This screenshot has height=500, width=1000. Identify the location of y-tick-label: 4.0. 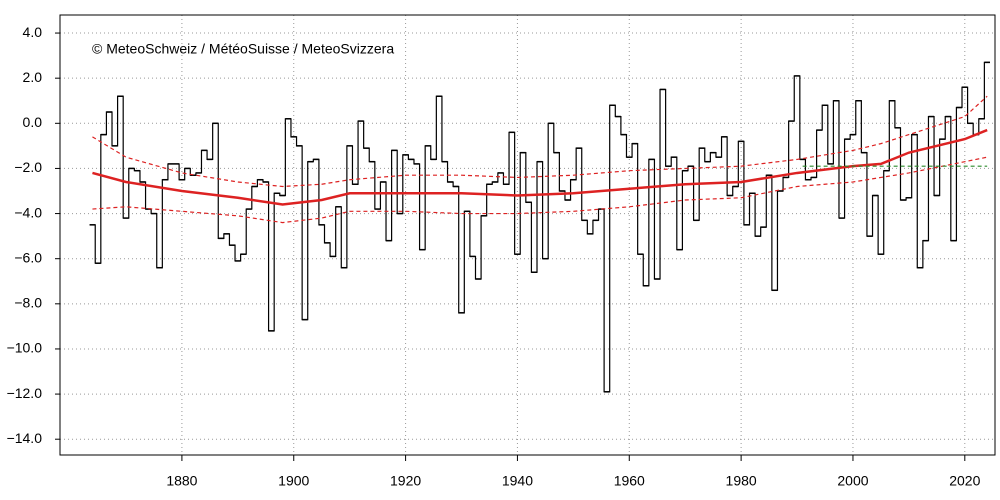
(33, 32).